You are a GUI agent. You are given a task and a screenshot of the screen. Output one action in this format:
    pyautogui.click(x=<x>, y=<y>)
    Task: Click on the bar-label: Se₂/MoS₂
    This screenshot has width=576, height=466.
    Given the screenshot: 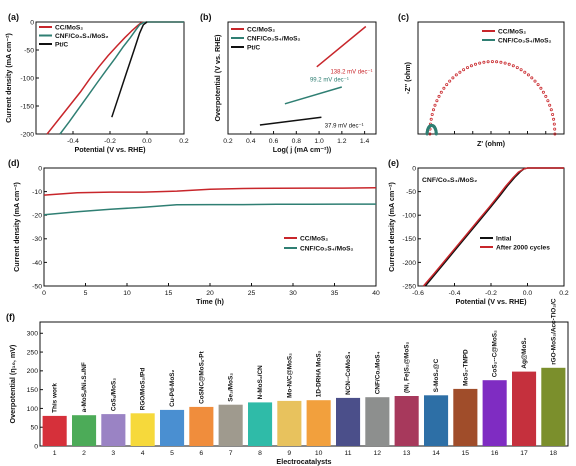 What is the action you would take?
    pyautogui.click(x=231, y=387)
    